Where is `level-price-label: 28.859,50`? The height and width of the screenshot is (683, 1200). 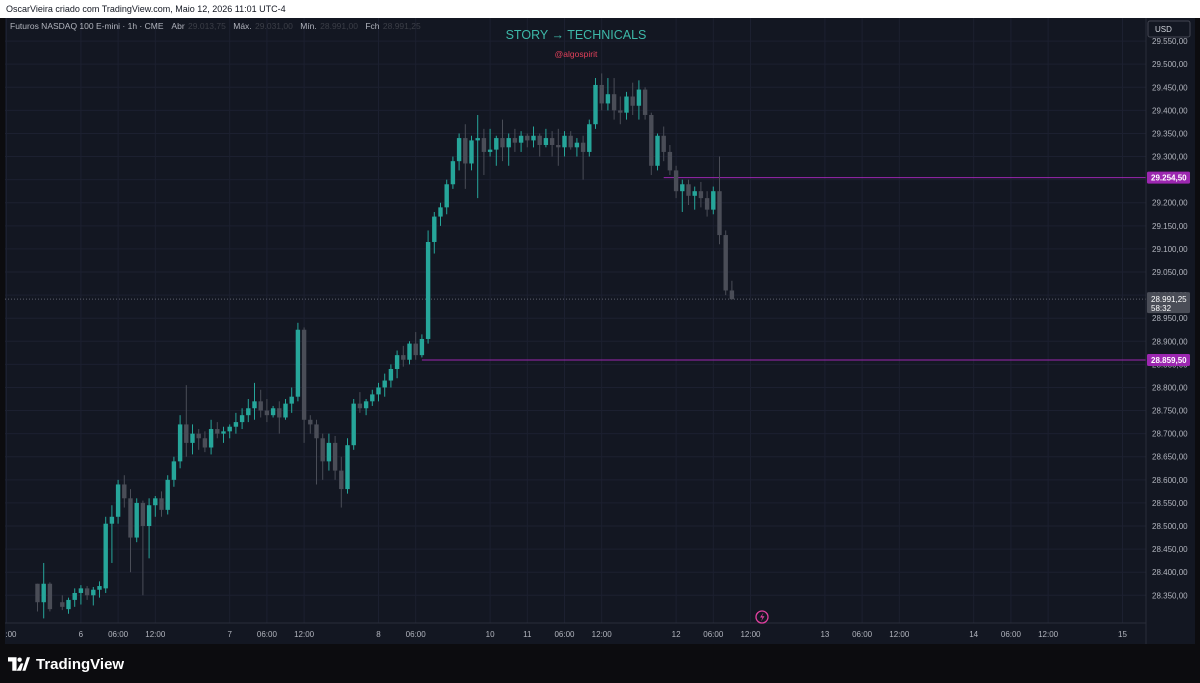
level-price-label: 28.859,50 is located at coordinates (1169, 360).